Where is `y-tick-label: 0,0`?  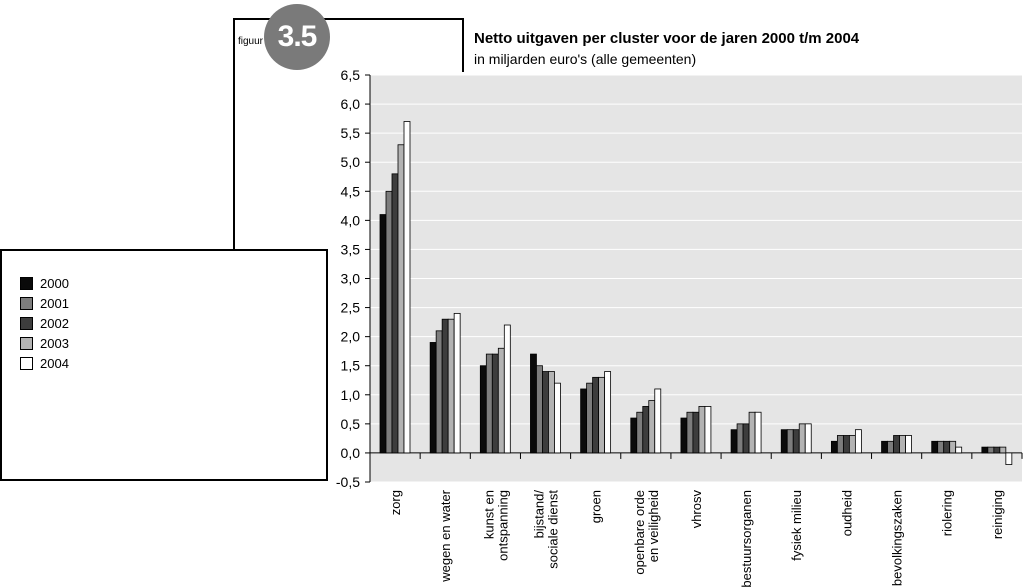
y-tick-label: 0,0 is located at coordinates (351, 453).